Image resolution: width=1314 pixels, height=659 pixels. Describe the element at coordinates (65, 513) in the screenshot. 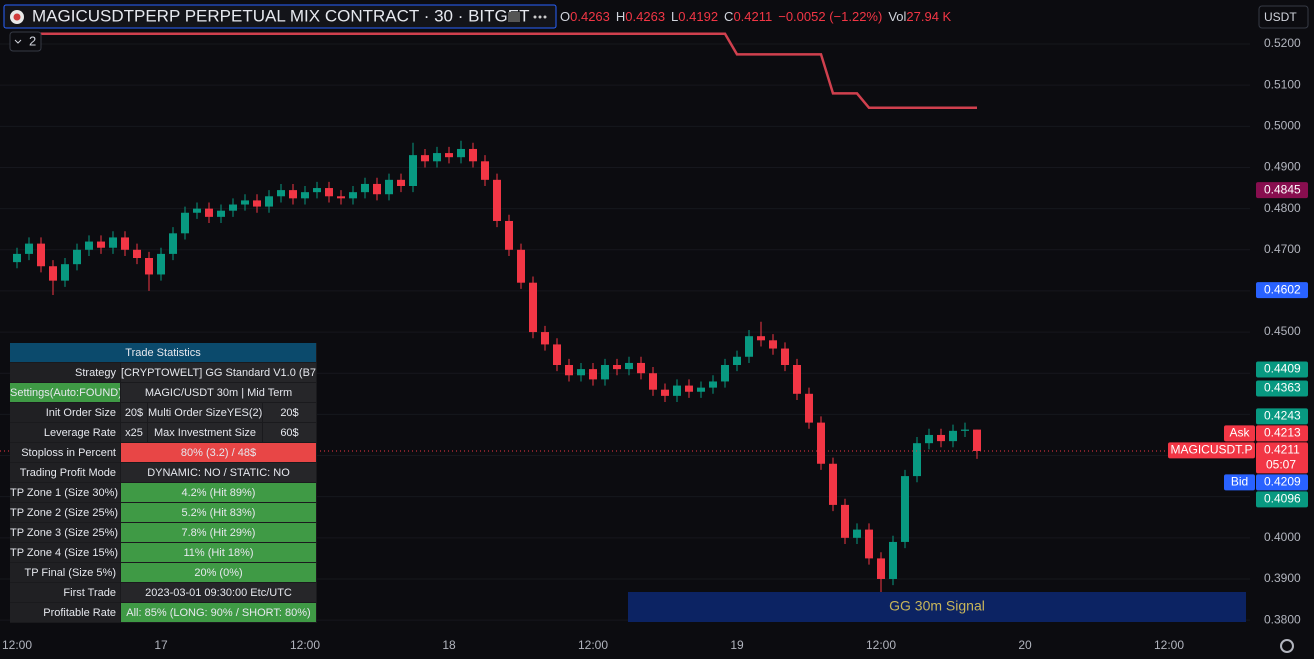

I see `table-label: TP Zone 2 (Size 25%)` at that location.